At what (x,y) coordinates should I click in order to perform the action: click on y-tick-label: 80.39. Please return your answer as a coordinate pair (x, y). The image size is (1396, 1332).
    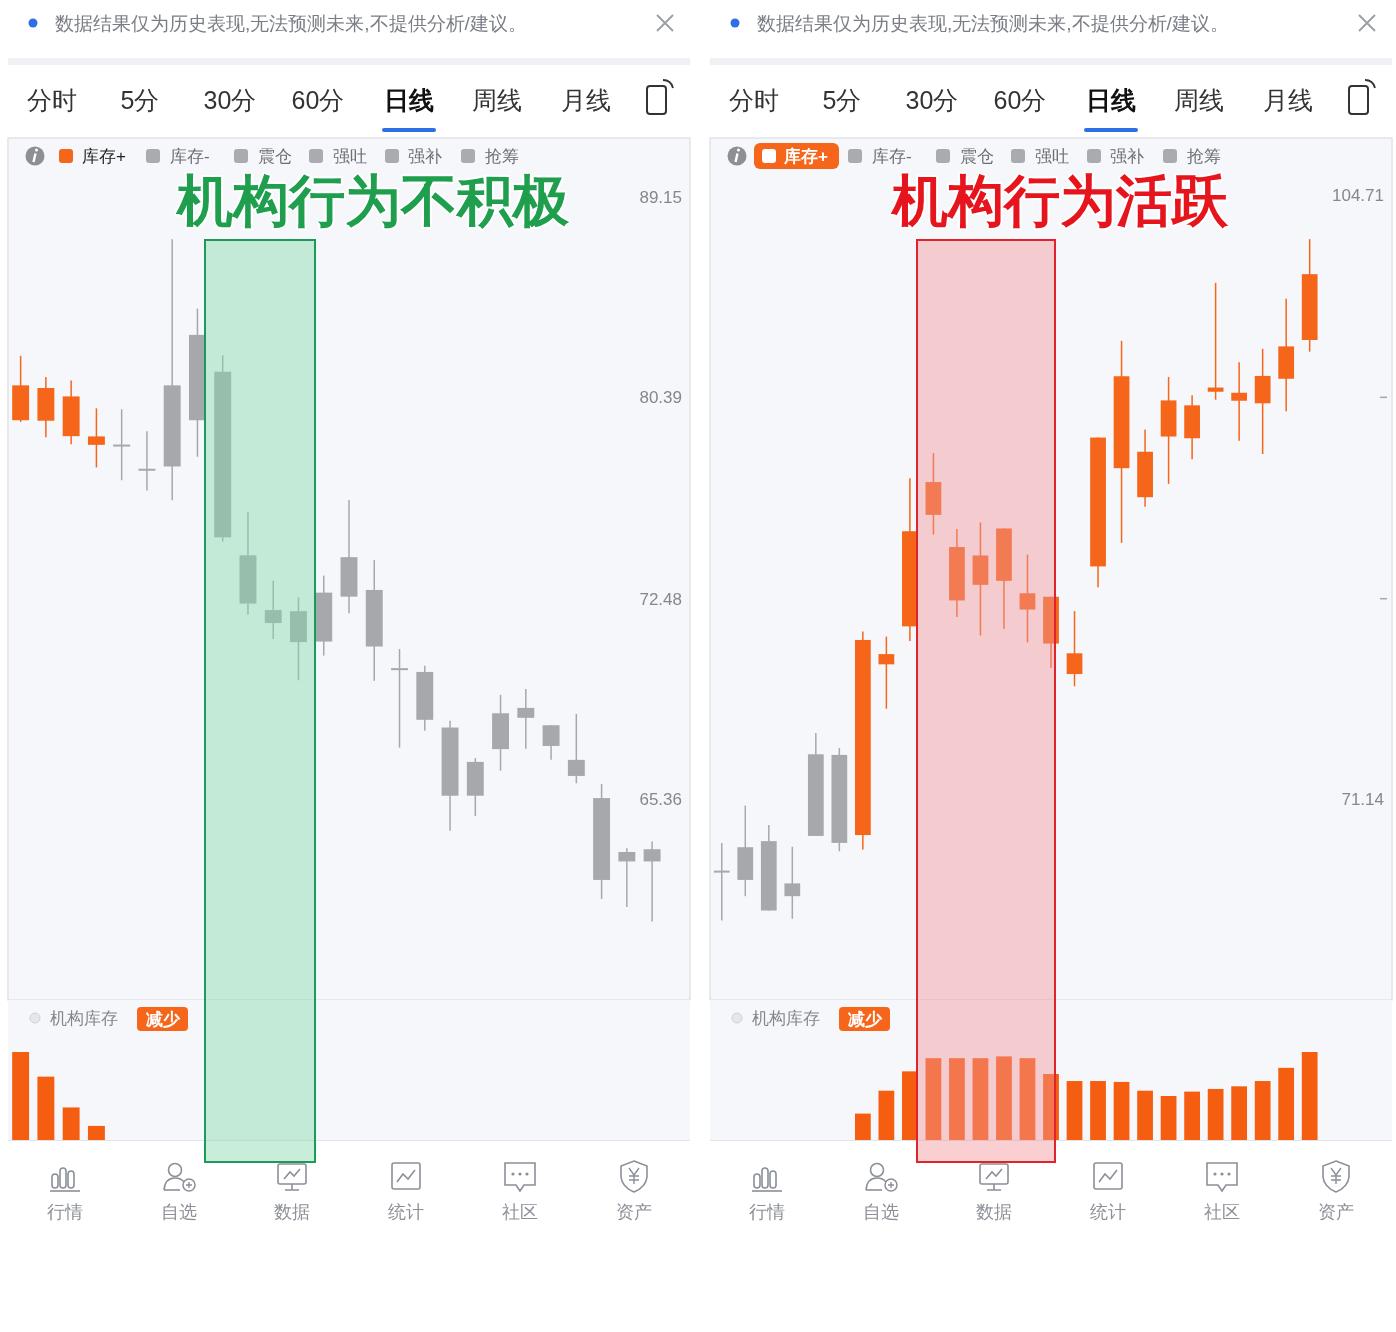
    Looking at the image, I should click on (660, 398).